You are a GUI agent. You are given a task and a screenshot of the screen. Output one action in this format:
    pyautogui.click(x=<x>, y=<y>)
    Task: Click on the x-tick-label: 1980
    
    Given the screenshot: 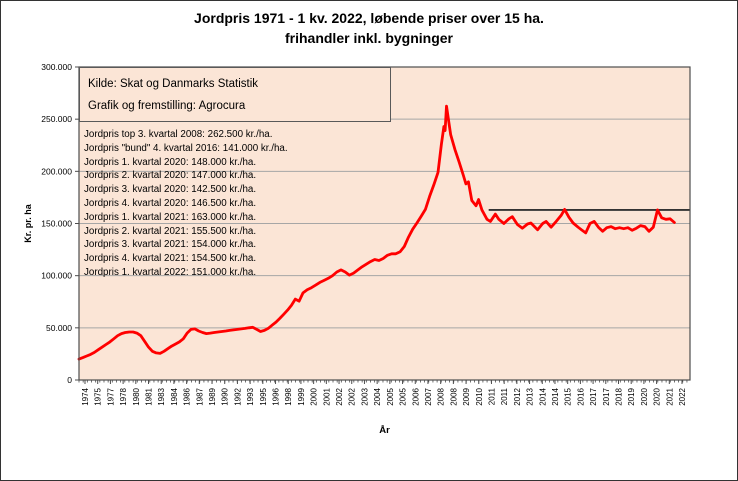 What is the action you would take?
    pyautogui.click(x=136, y=396)
    